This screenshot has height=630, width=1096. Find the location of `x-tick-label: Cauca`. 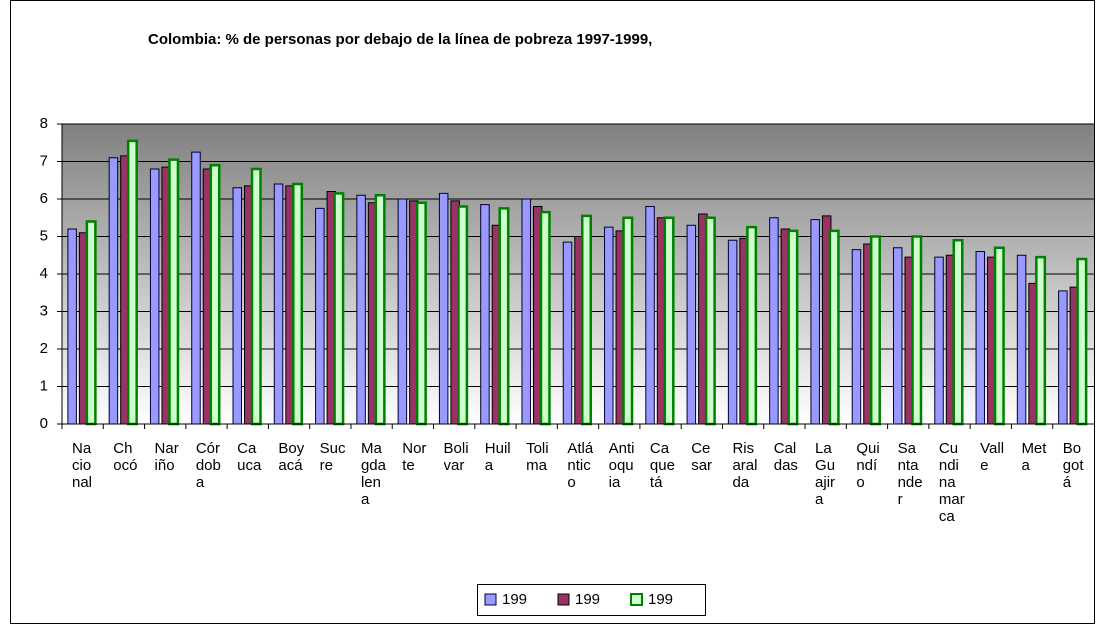

x-tick-label: Cauca is located at coordinates (249, 457).